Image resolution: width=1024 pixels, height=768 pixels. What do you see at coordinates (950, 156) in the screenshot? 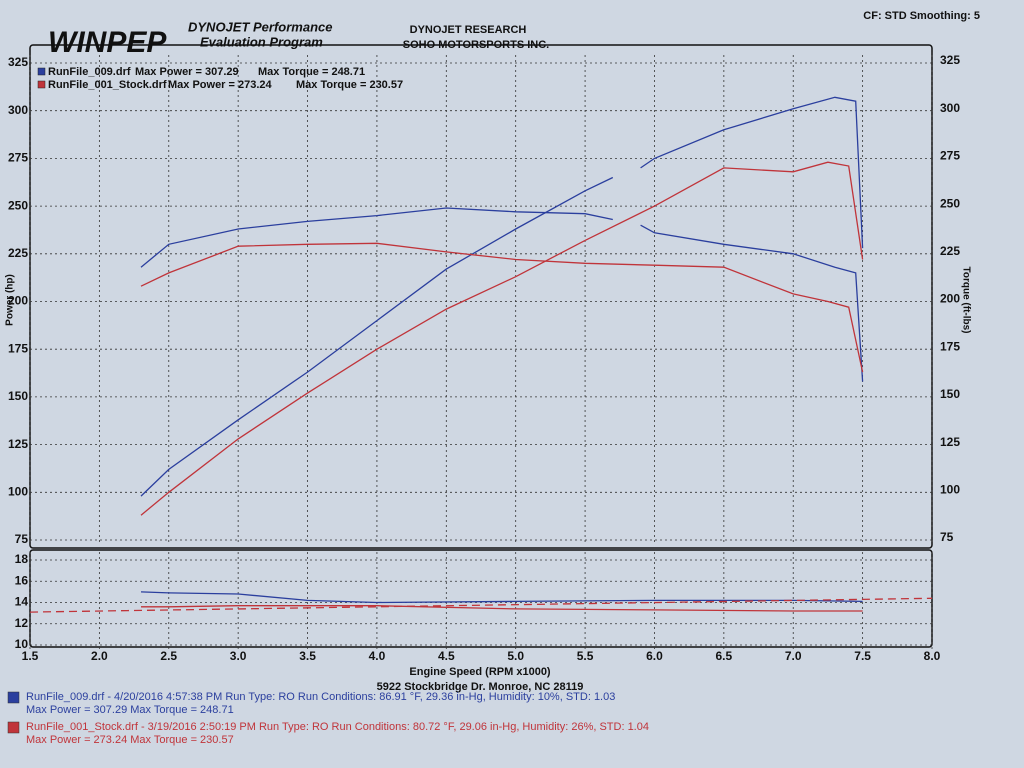
I see `y2-tick-label: 275` at bounding box center [950, 156].